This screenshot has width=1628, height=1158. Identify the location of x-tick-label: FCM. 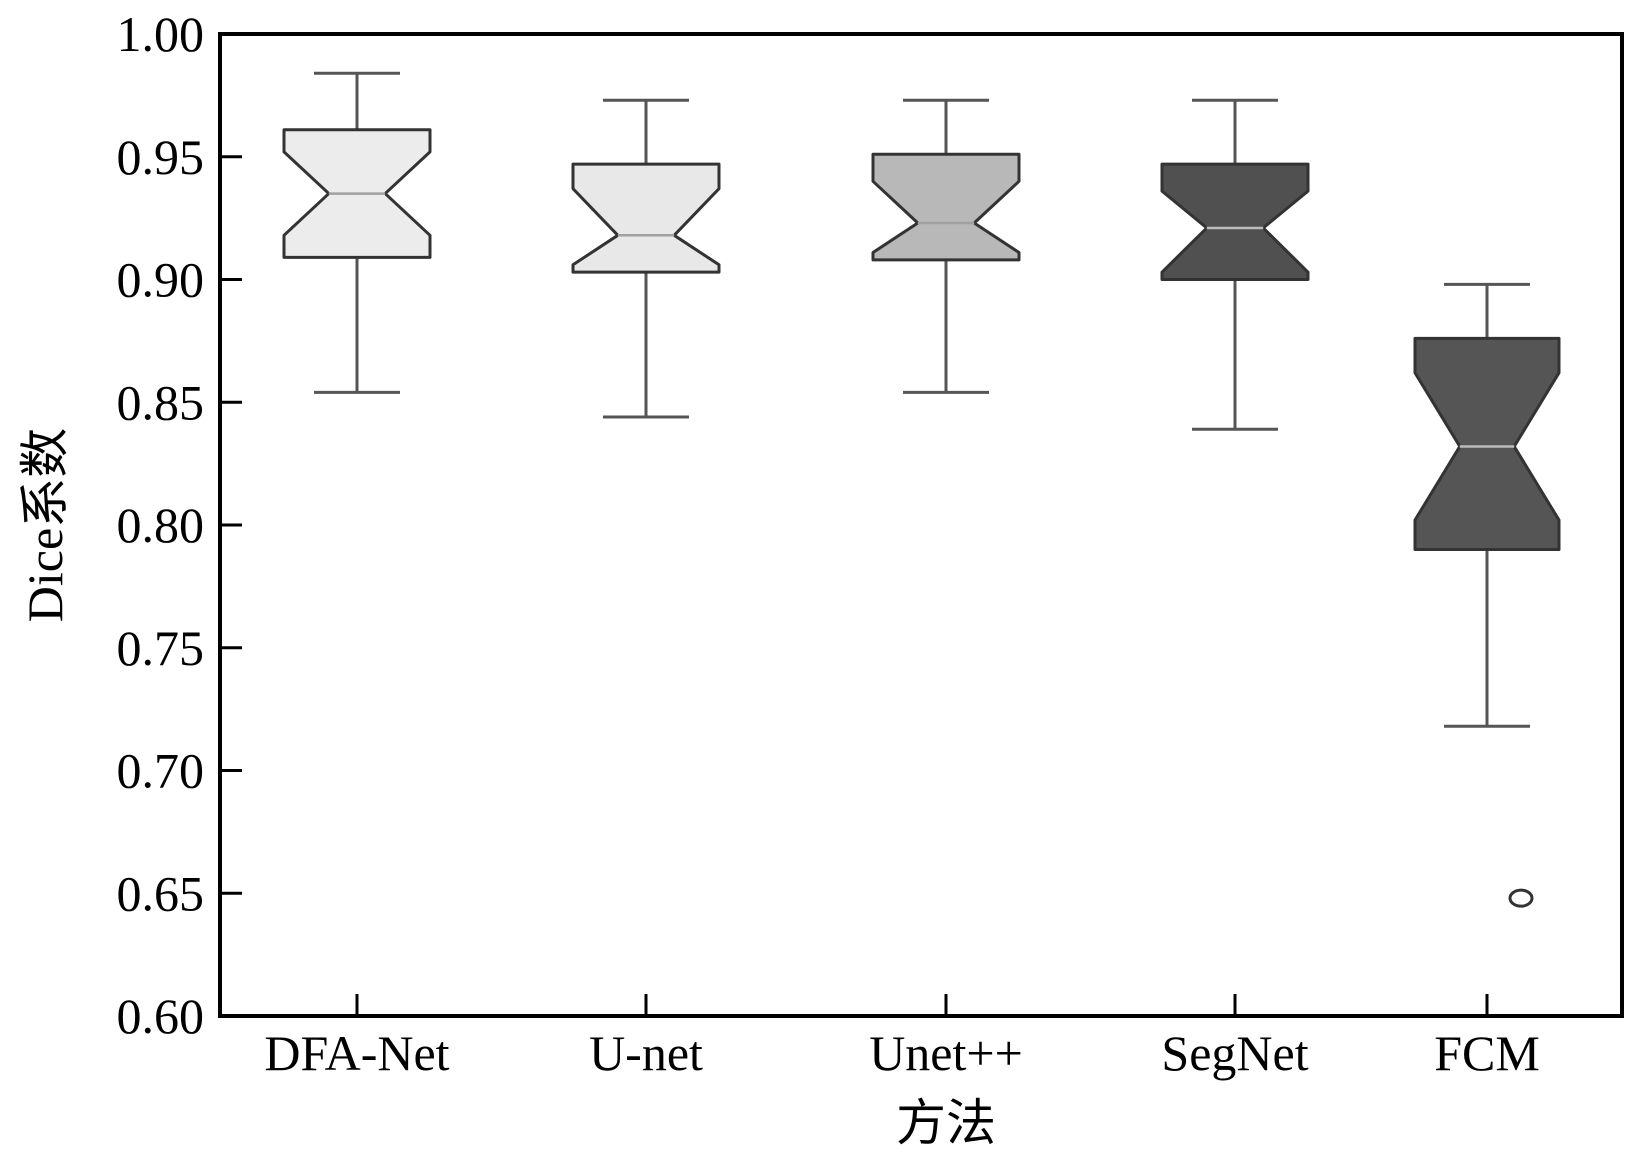
(1487, 1053).